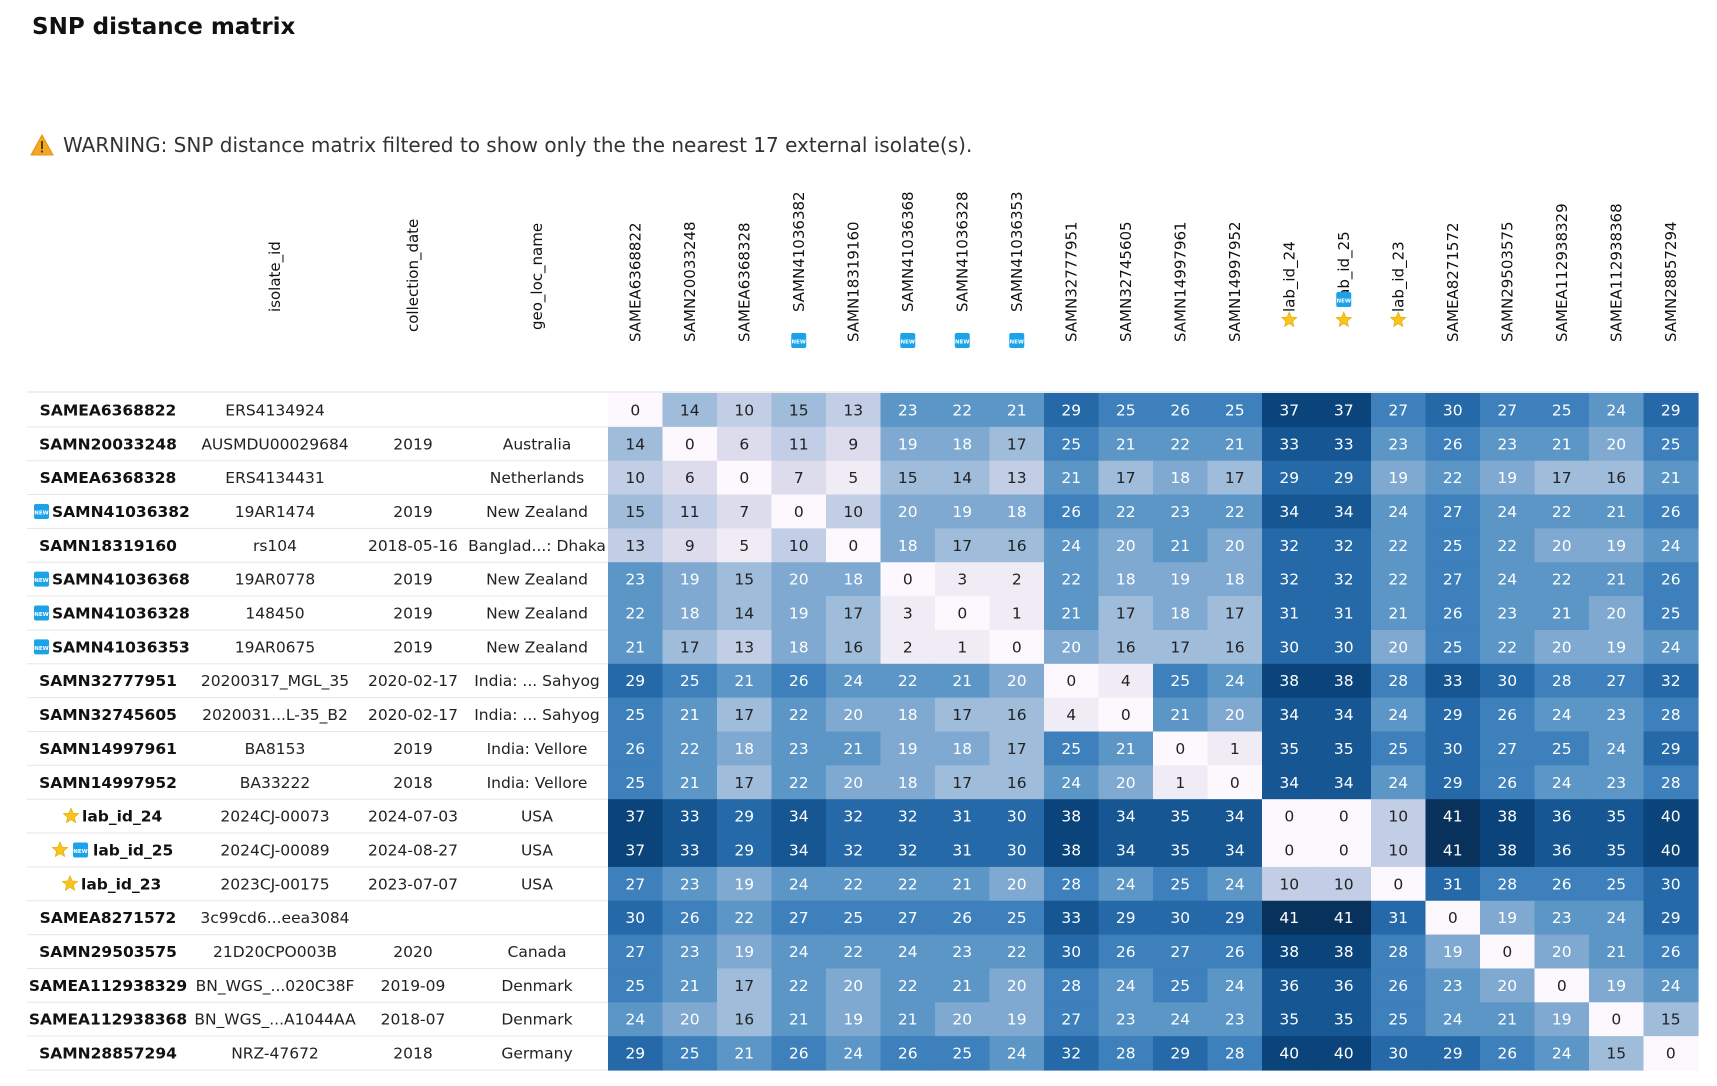 Image resolution: width=1717 pixels, height=1086 pixels. I want to click on meta-cell: Australia, so click(537, 444).